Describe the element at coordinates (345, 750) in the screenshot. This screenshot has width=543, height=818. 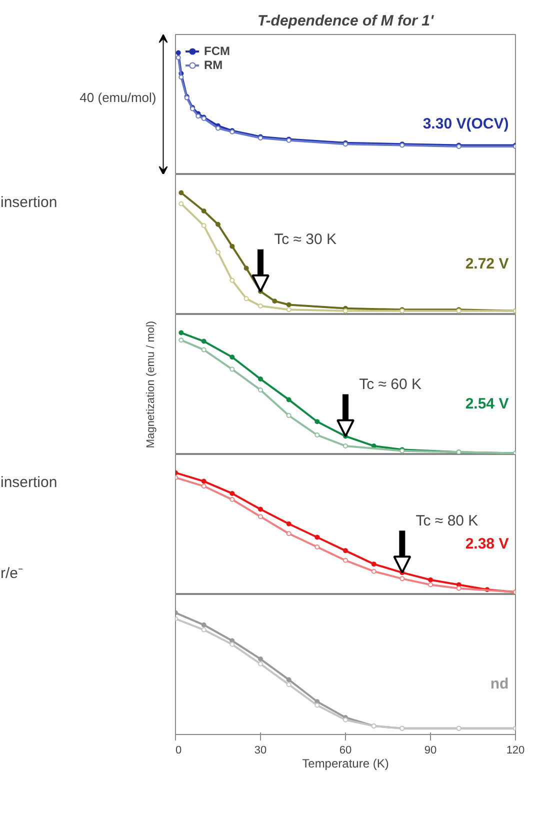
I see `x-tick-label: 60` at that location.